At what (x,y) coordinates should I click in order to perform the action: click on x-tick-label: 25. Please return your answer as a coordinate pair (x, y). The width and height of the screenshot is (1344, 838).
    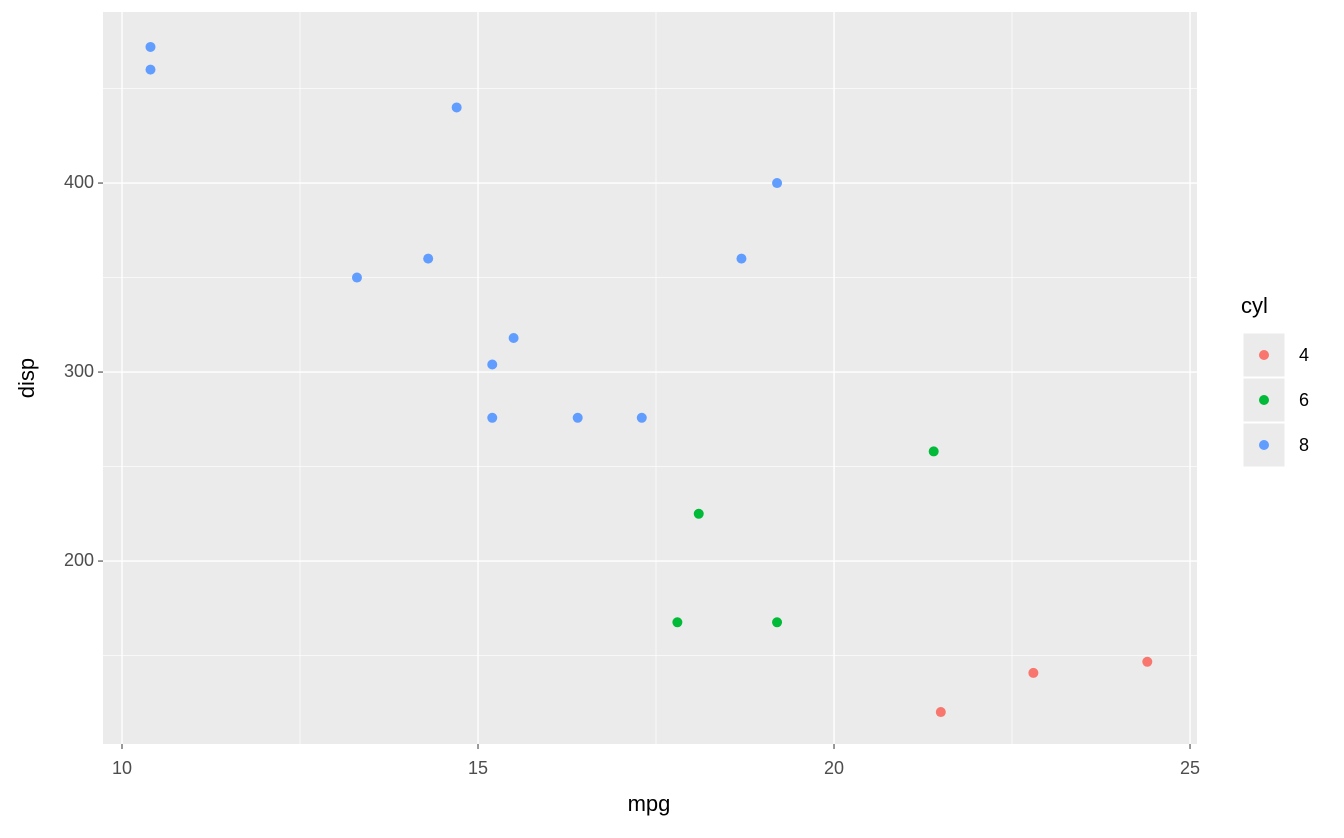
    Looking at the image, I should click on (1190, 768).